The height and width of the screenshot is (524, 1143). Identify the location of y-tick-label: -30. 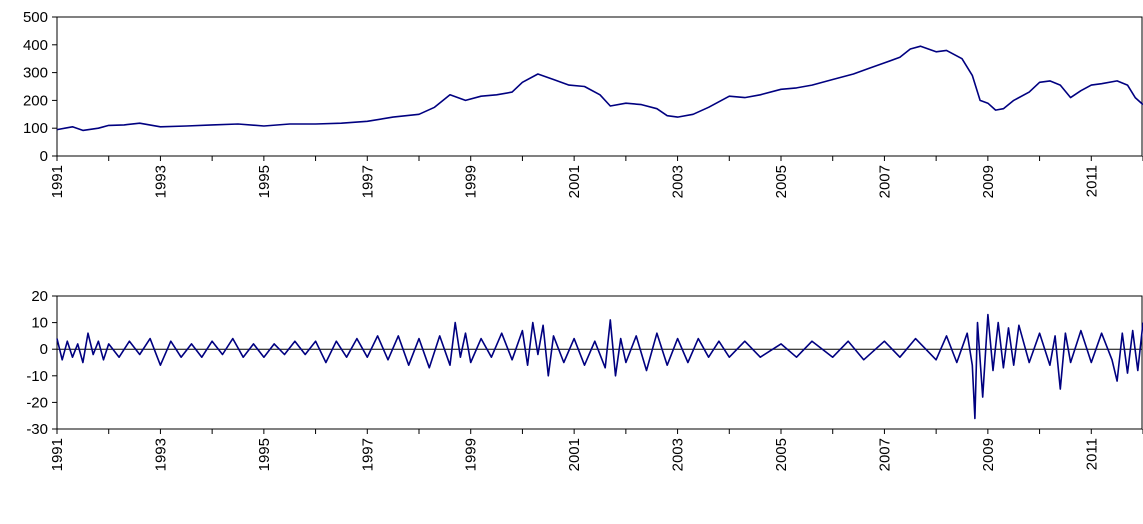
(37, 429).